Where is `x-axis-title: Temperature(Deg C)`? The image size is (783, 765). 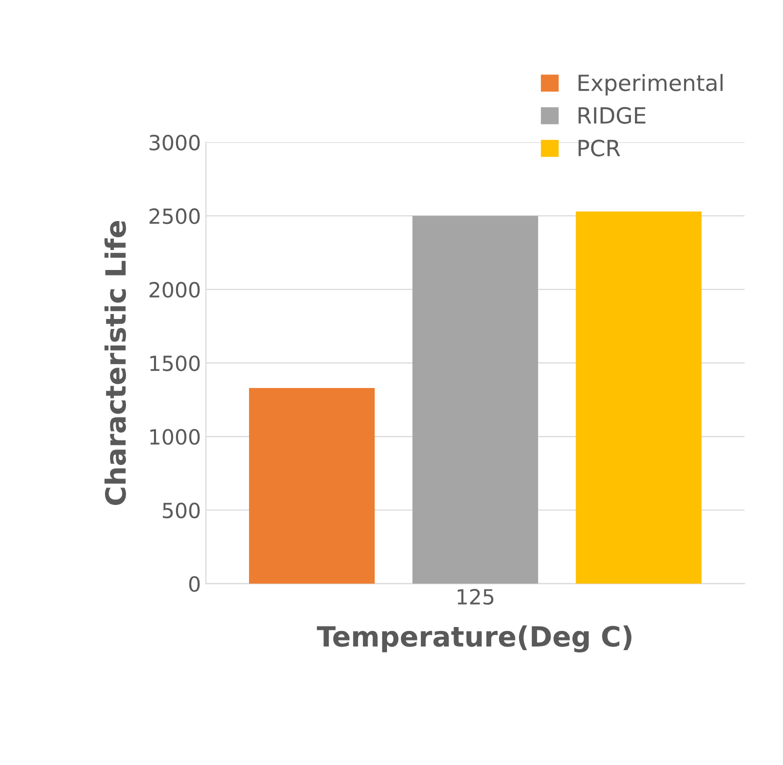 x-axis-title: Temperature(Deg C) is located at coordinates (474, 638).